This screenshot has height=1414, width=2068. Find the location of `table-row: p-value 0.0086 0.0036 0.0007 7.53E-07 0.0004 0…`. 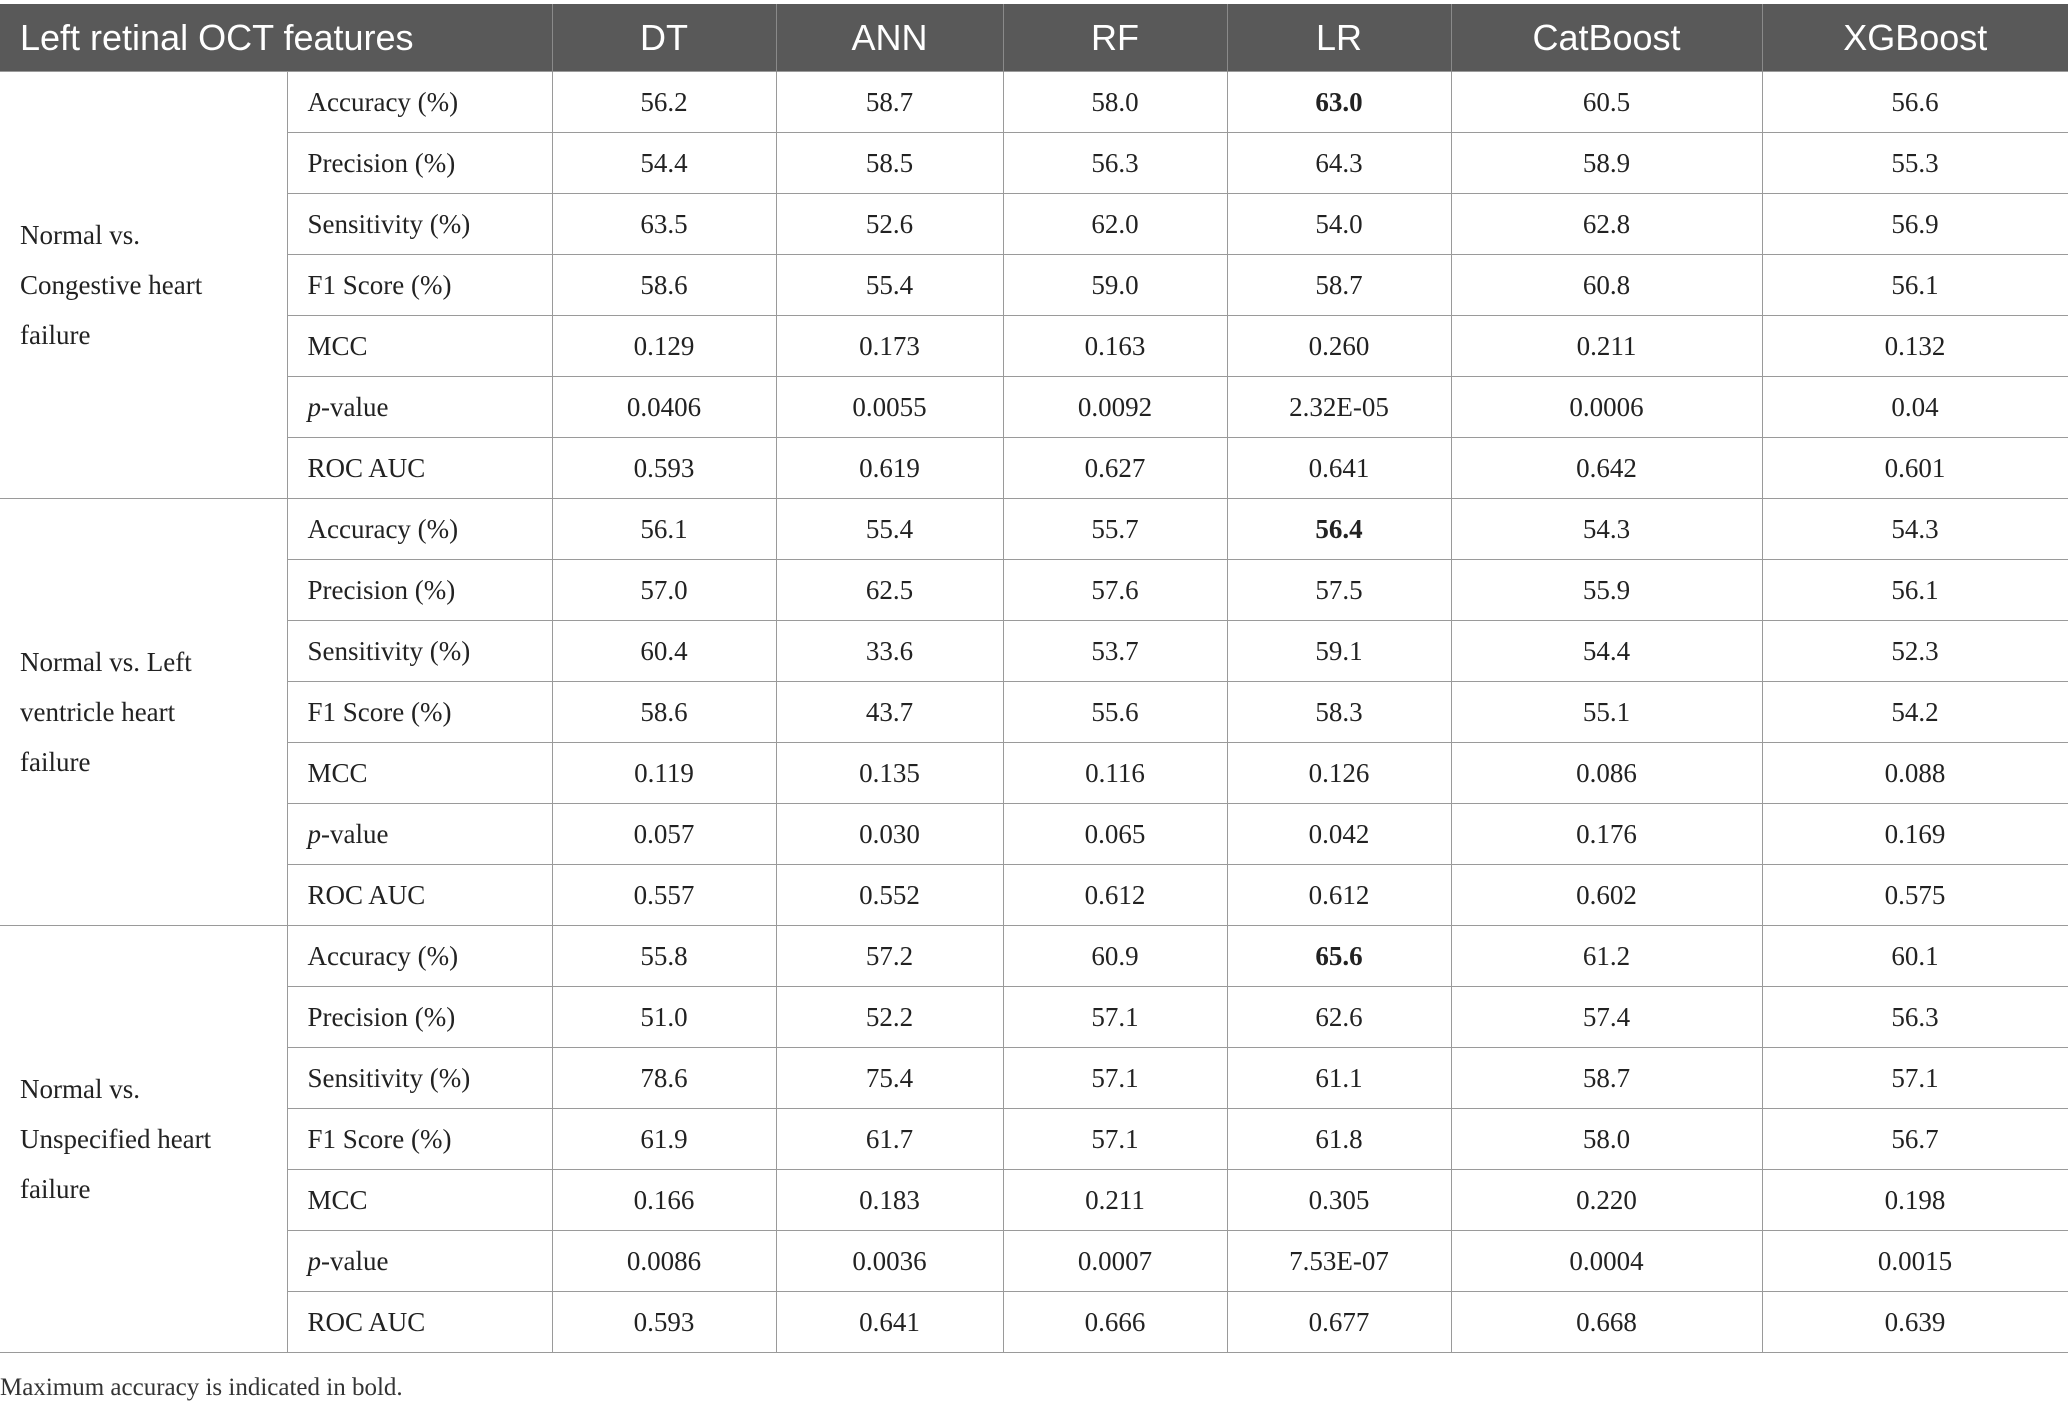

table-row: p-value 0.0086 0.0036 0.0007 7.53E-07 0.0004 0… is located at coordinates (1034, 1261).